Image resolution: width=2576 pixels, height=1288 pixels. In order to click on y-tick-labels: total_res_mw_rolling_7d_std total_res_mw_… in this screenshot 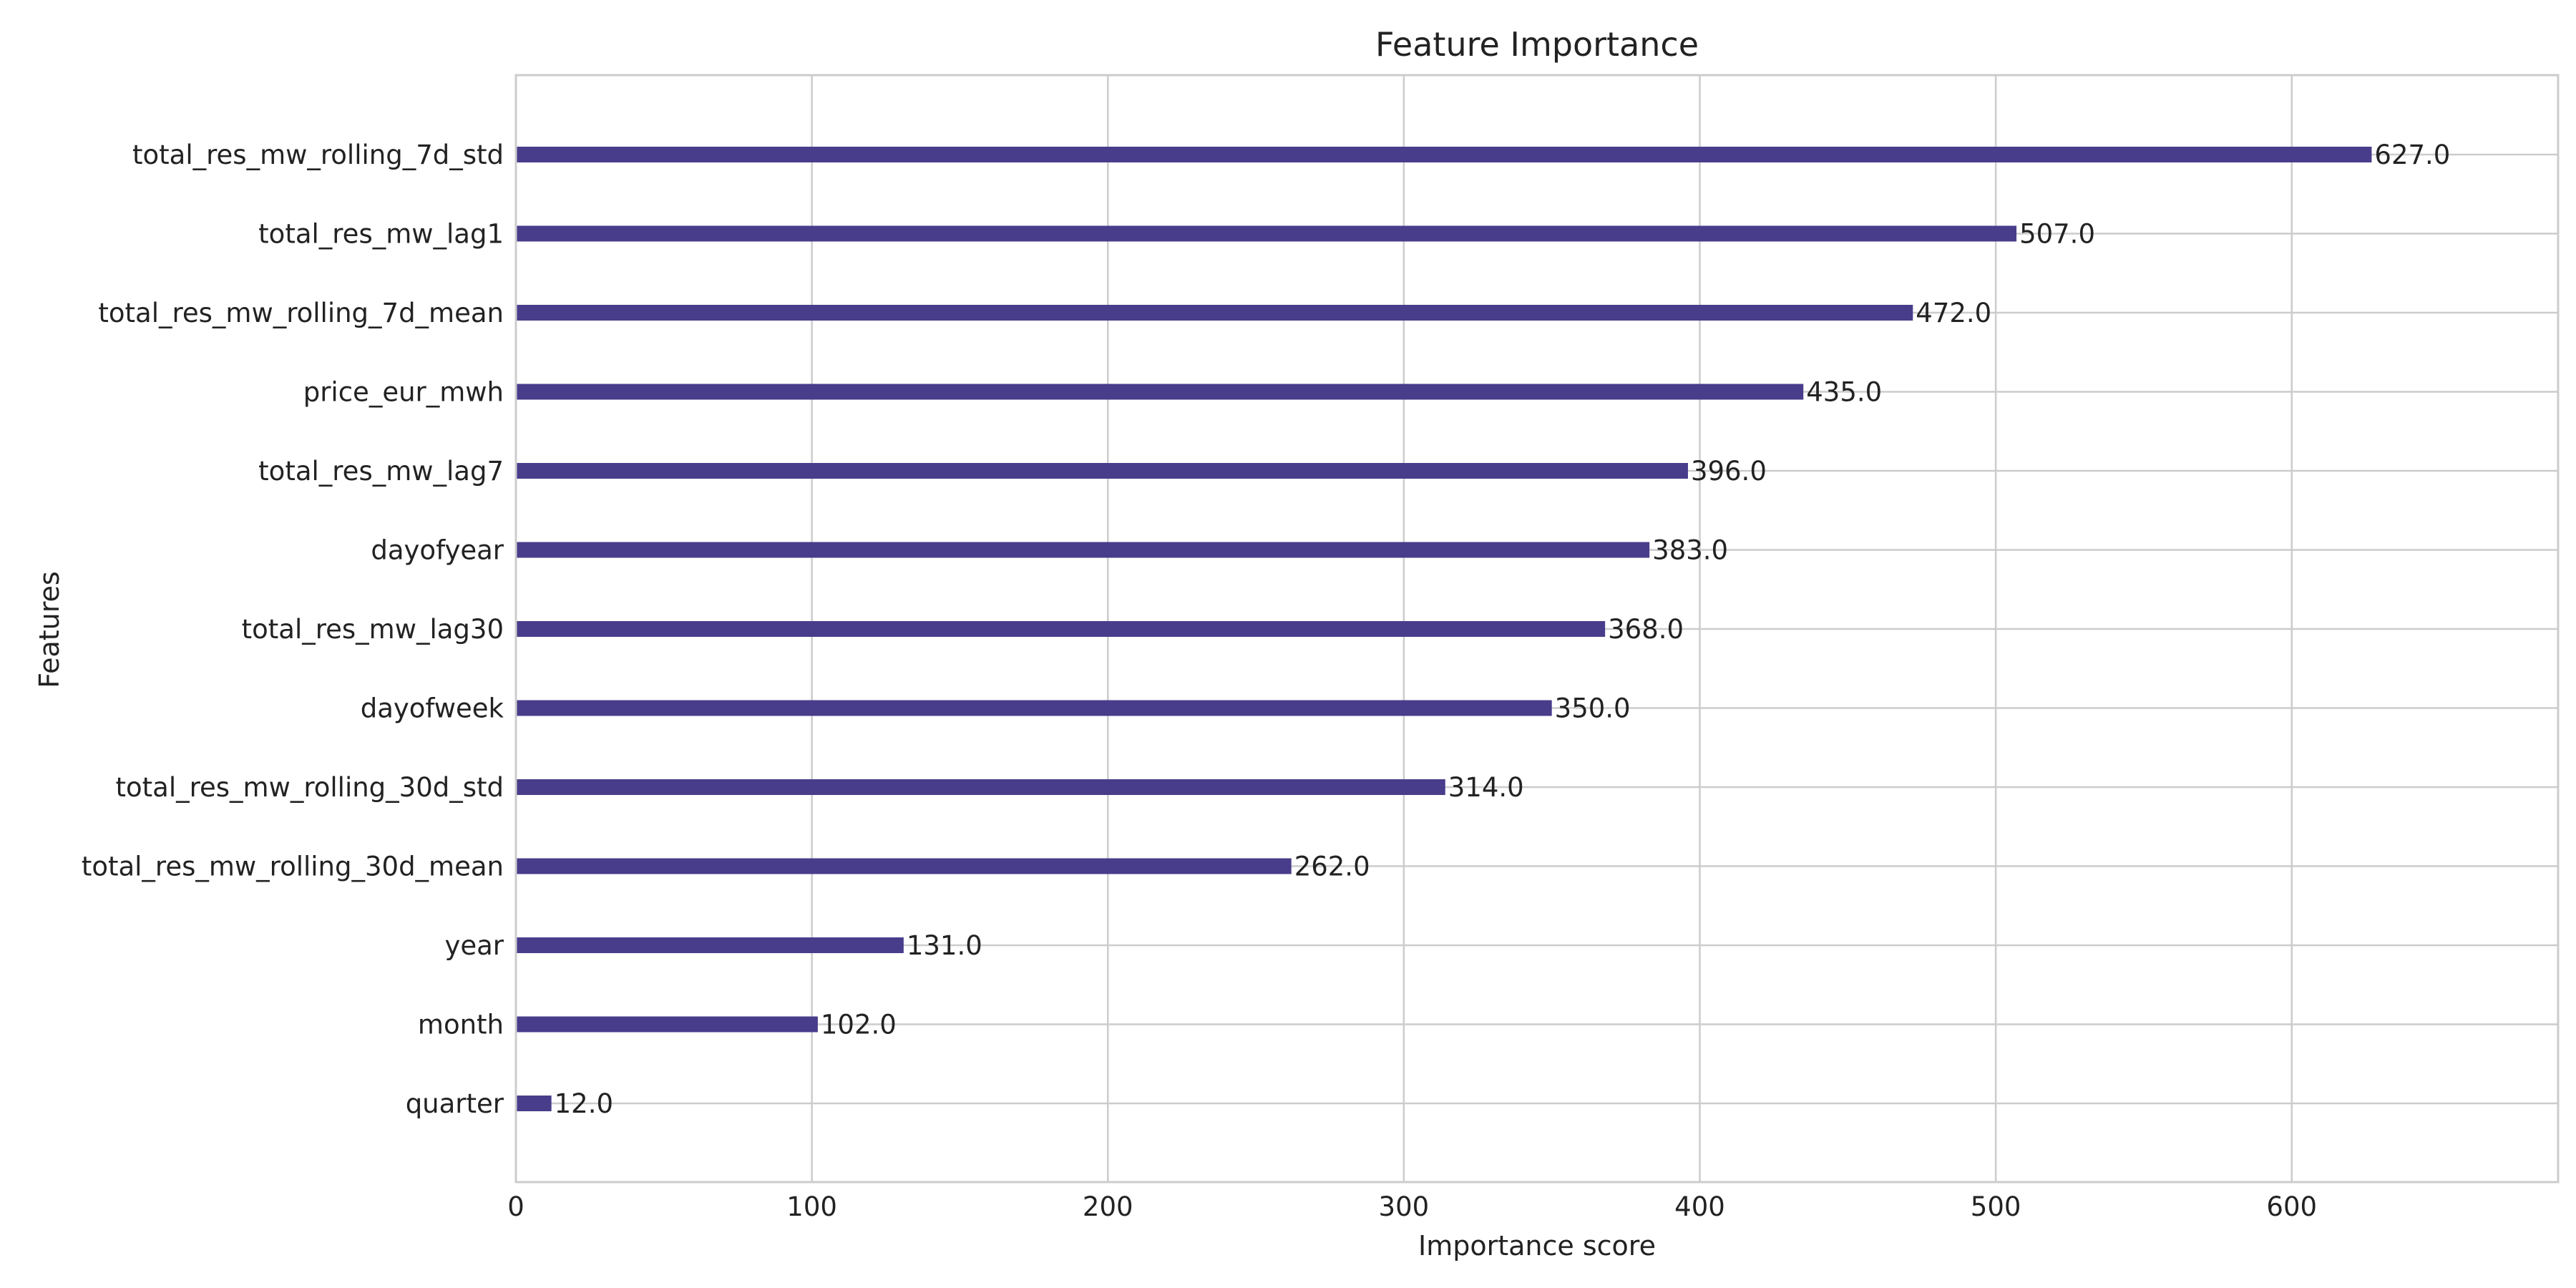, I will do `click(293, 629)`.